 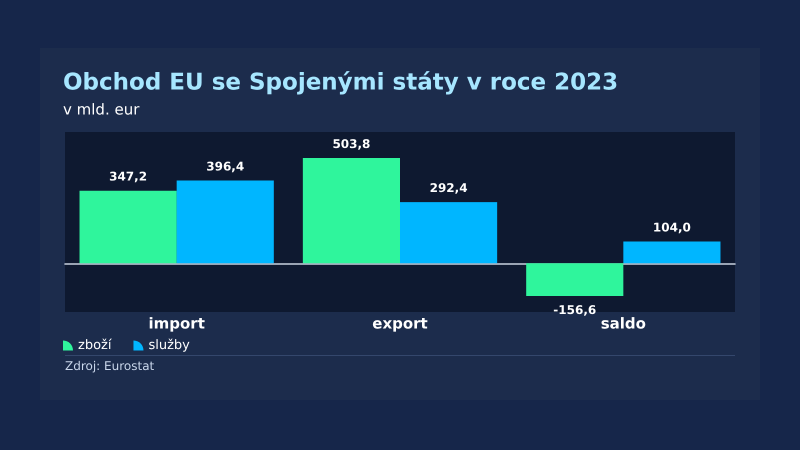 What do you see at coordinates (351, 144) in the screenshot?
I see `data-label: 503,8` at bounding box center [351, 144].